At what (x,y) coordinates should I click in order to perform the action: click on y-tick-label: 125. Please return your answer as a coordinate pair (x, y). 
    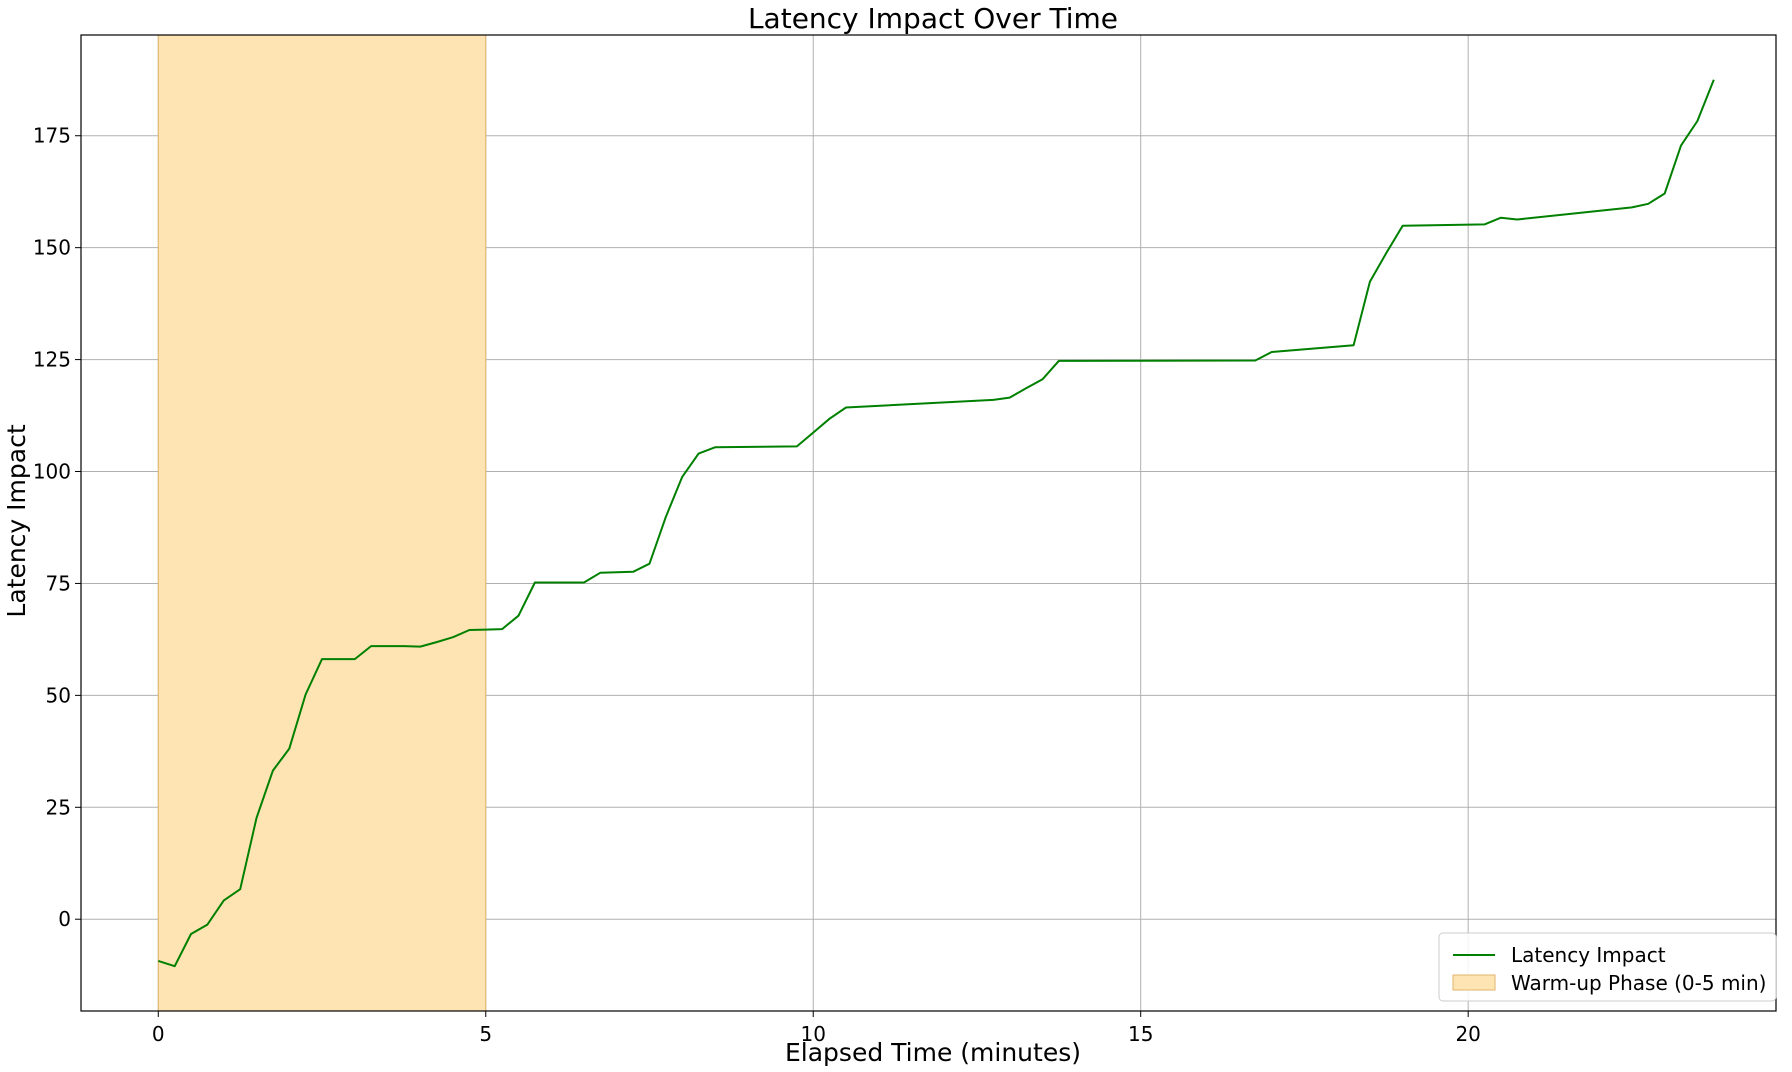
    Looking at the image, I should click on (52, 360).